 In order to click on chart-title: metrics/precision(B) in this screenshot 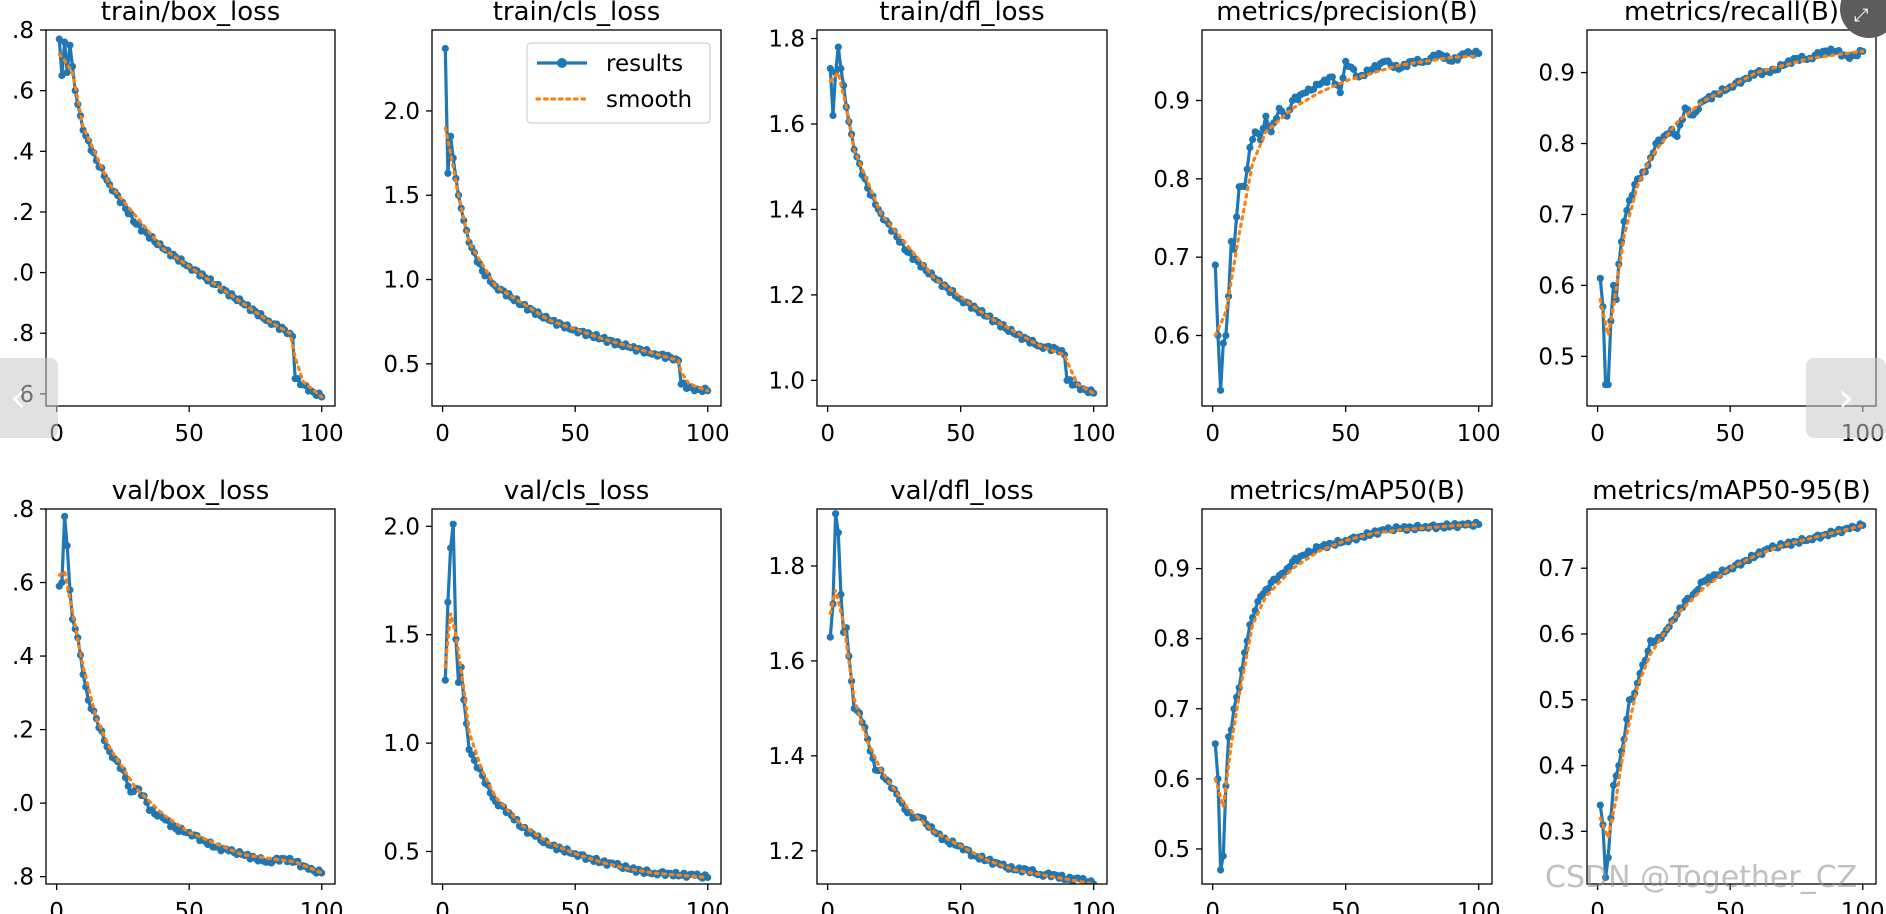, I will do `click(1346, 13)`.